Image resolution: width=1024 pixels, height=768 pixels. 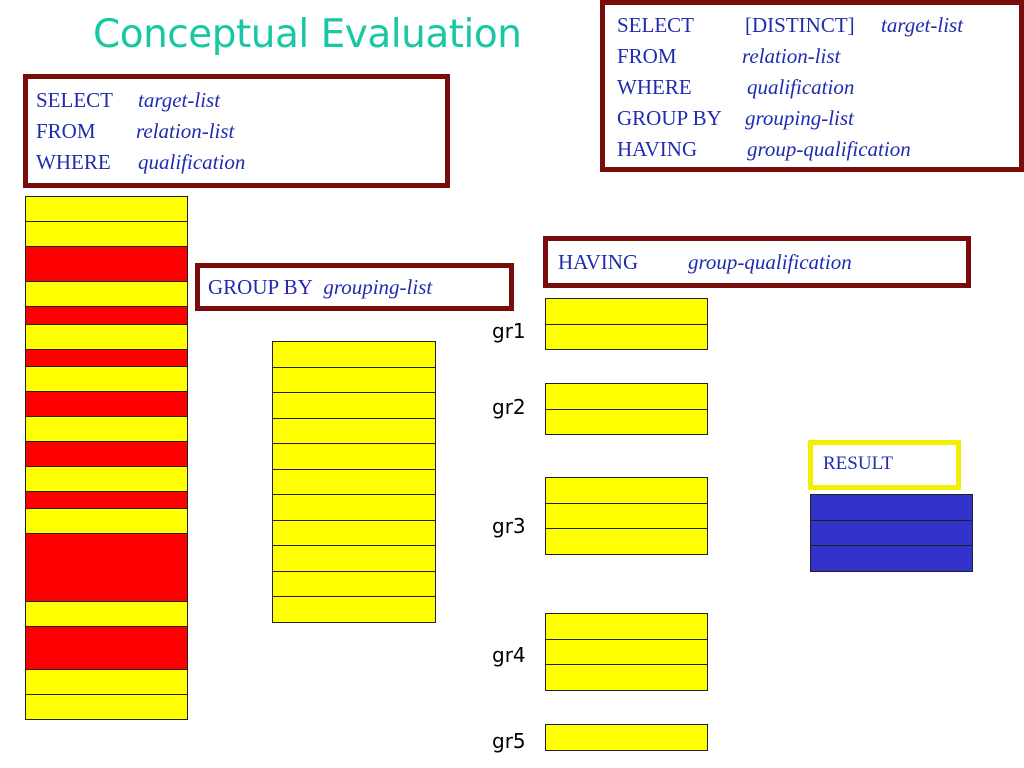 I want to click on group-label-gr4: gr4, so click(x=509, y=655).